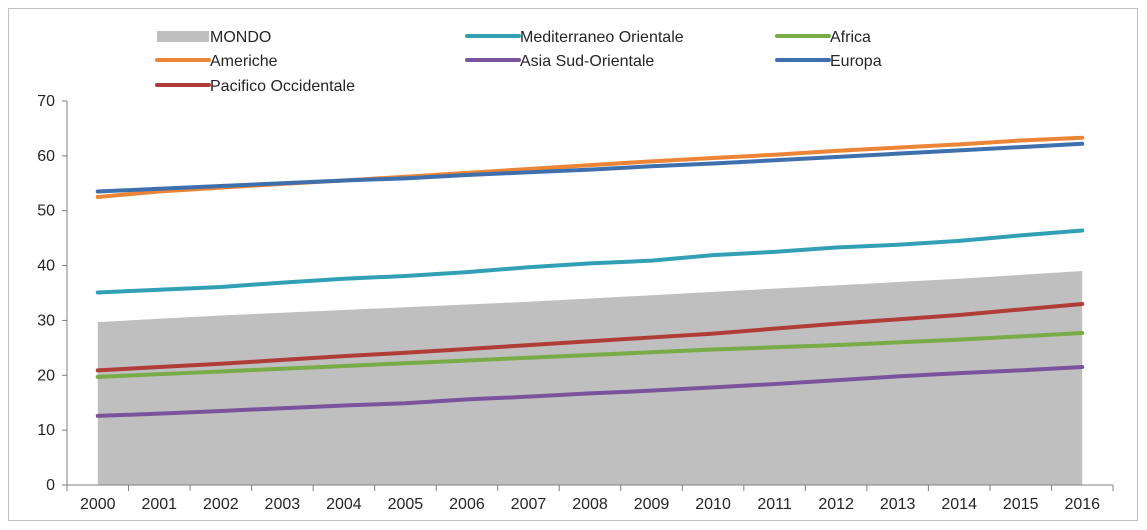 Image resolution: width=1147 pixels, height=530 pixels. Describe the element at coordinates (283, 504) in the screenshot. I see `x-tick-label-2003: 2003` at that location.